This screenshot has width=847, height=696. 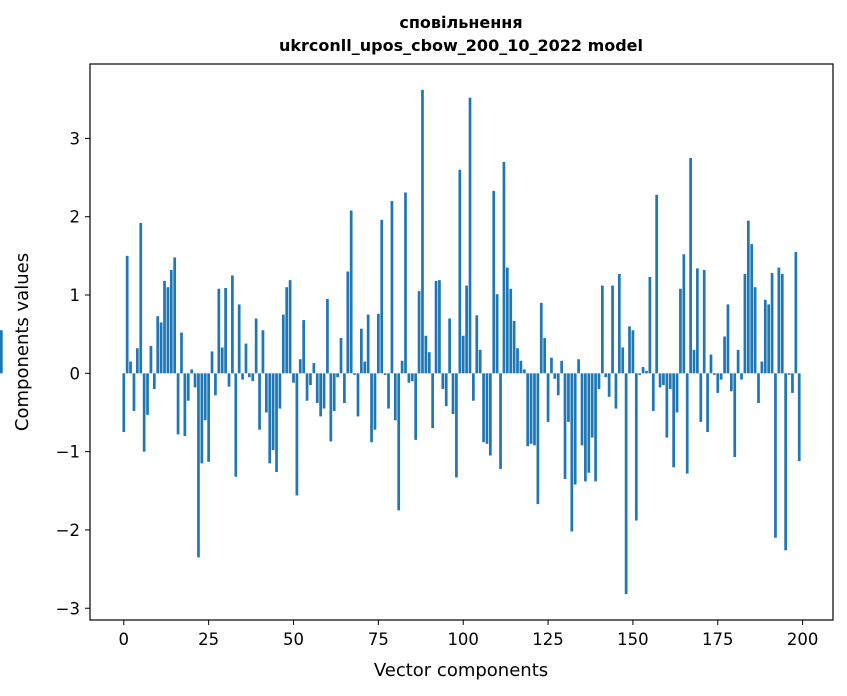 I want to click on x-tick-label: 100, so click(x=463, y=639).